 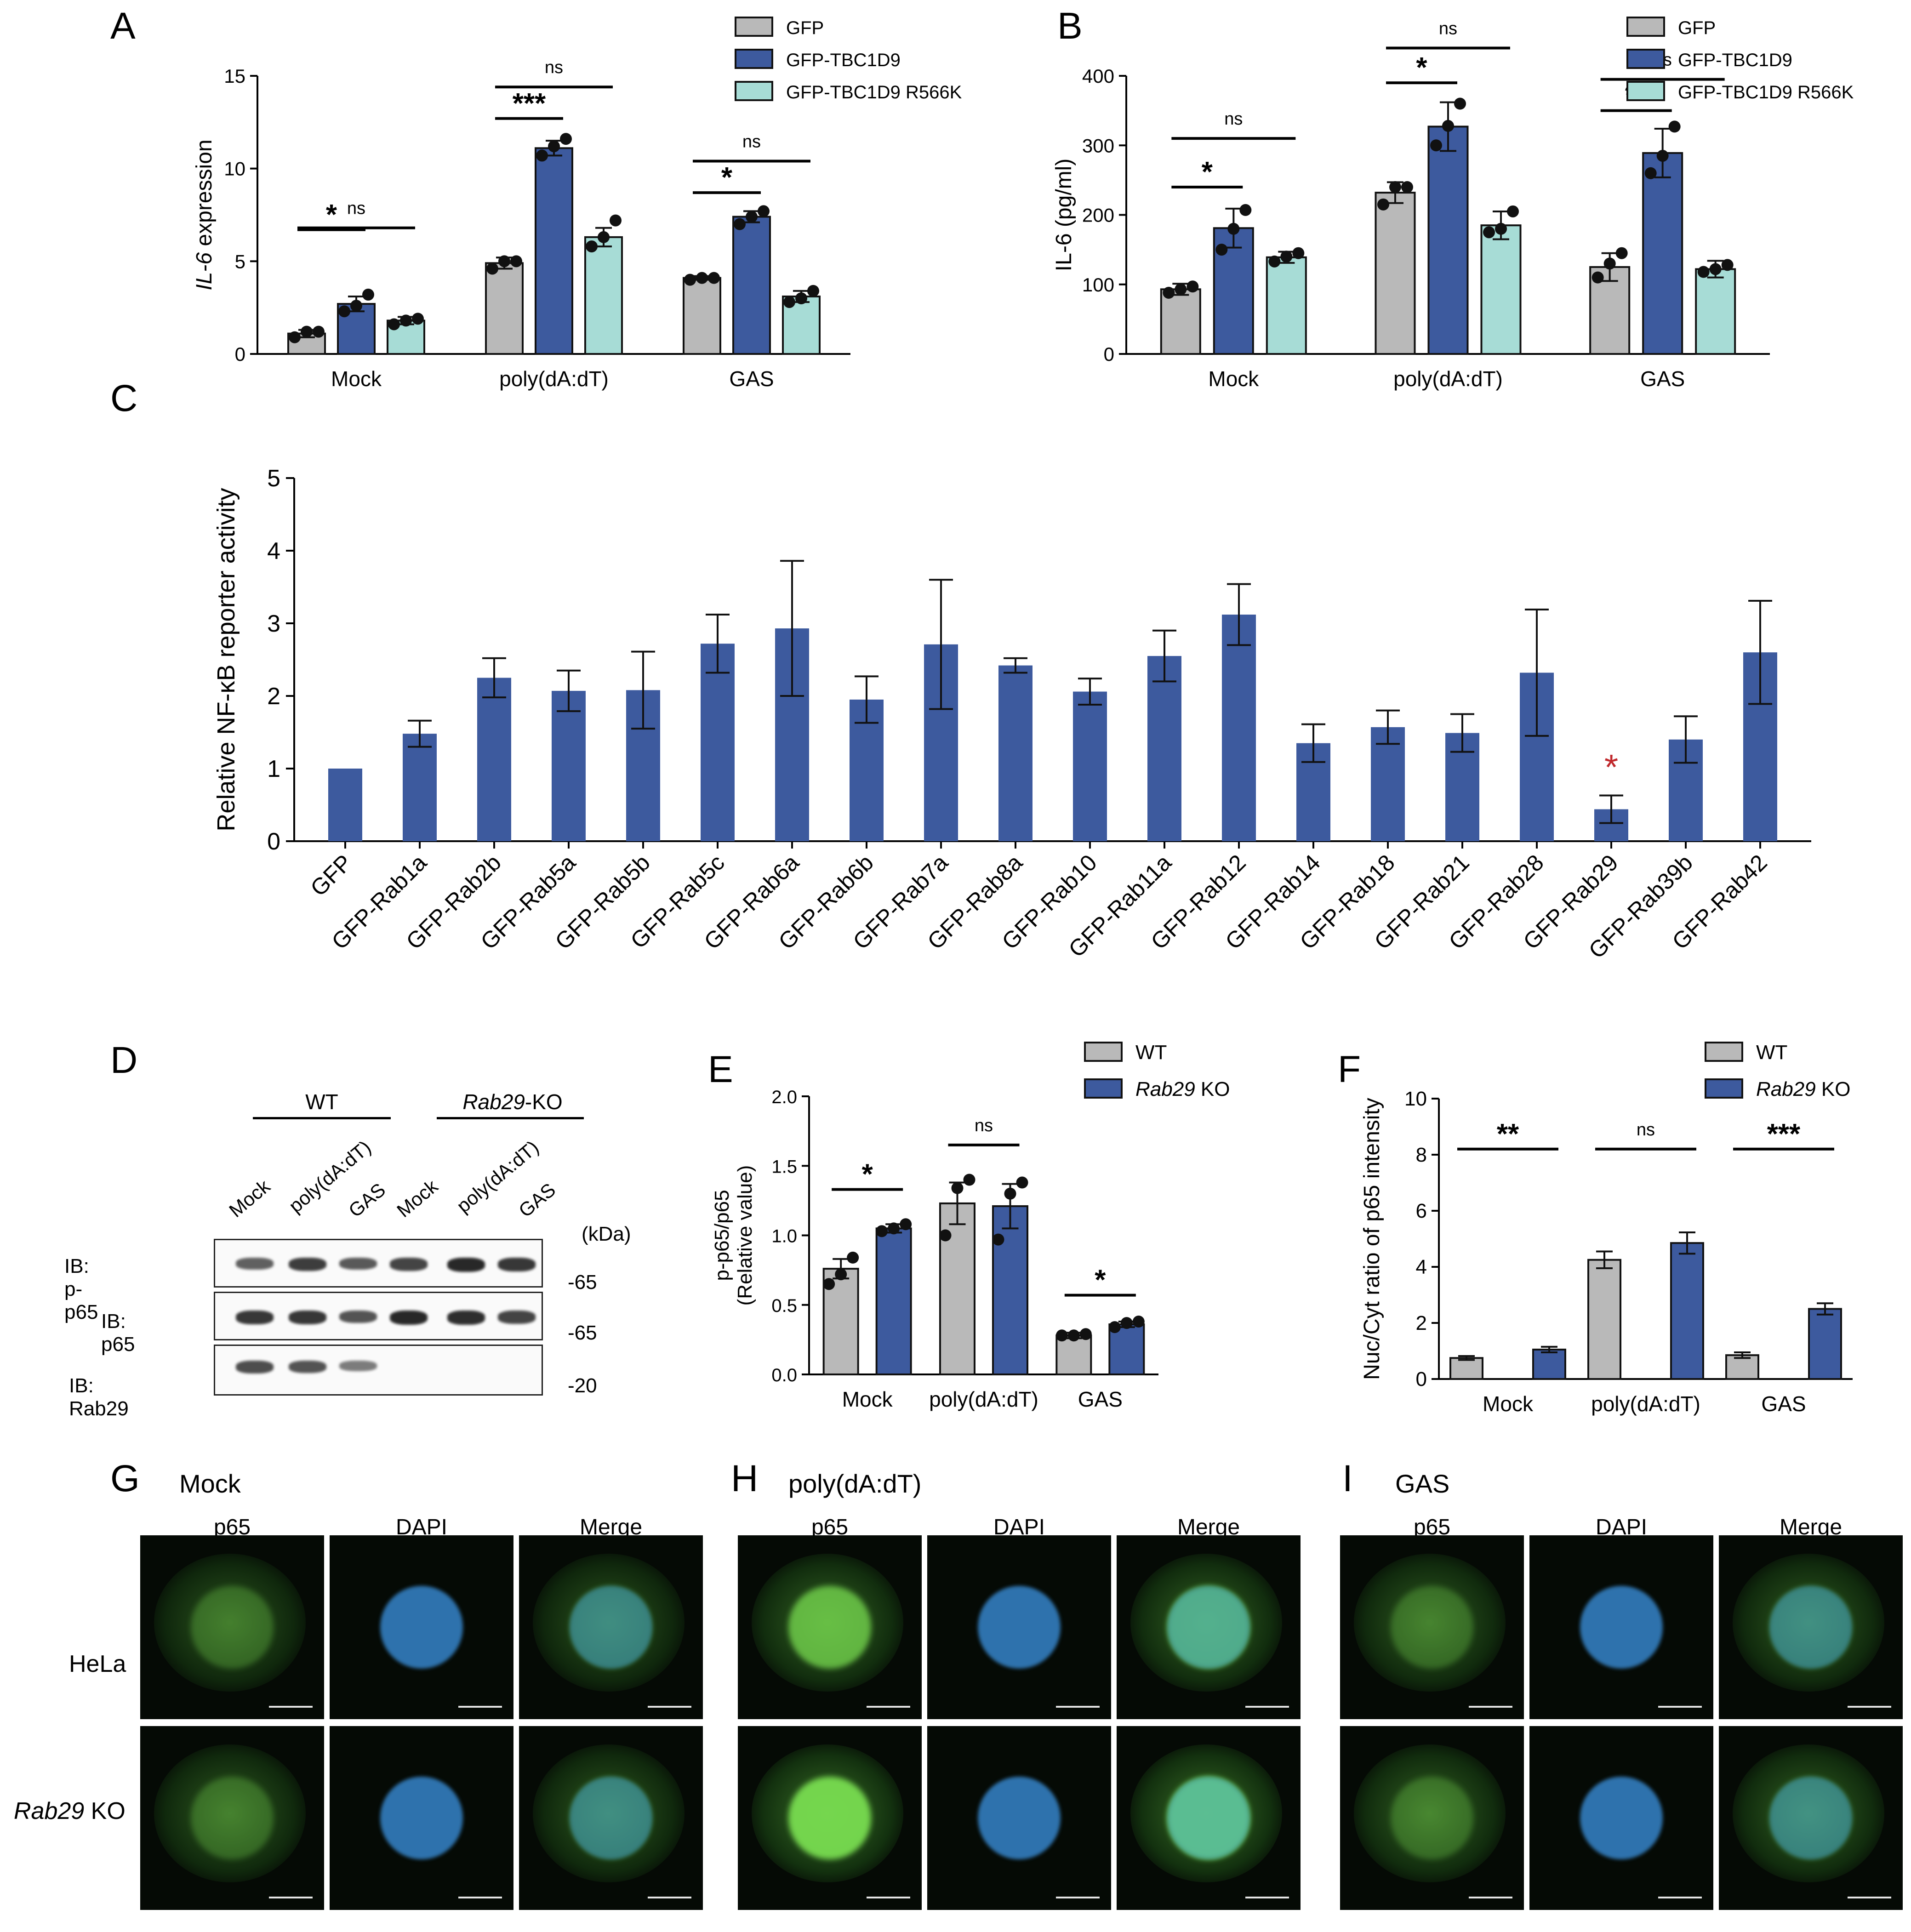 I want to click on y-tick-label: 3, so click(x=274, y=623).